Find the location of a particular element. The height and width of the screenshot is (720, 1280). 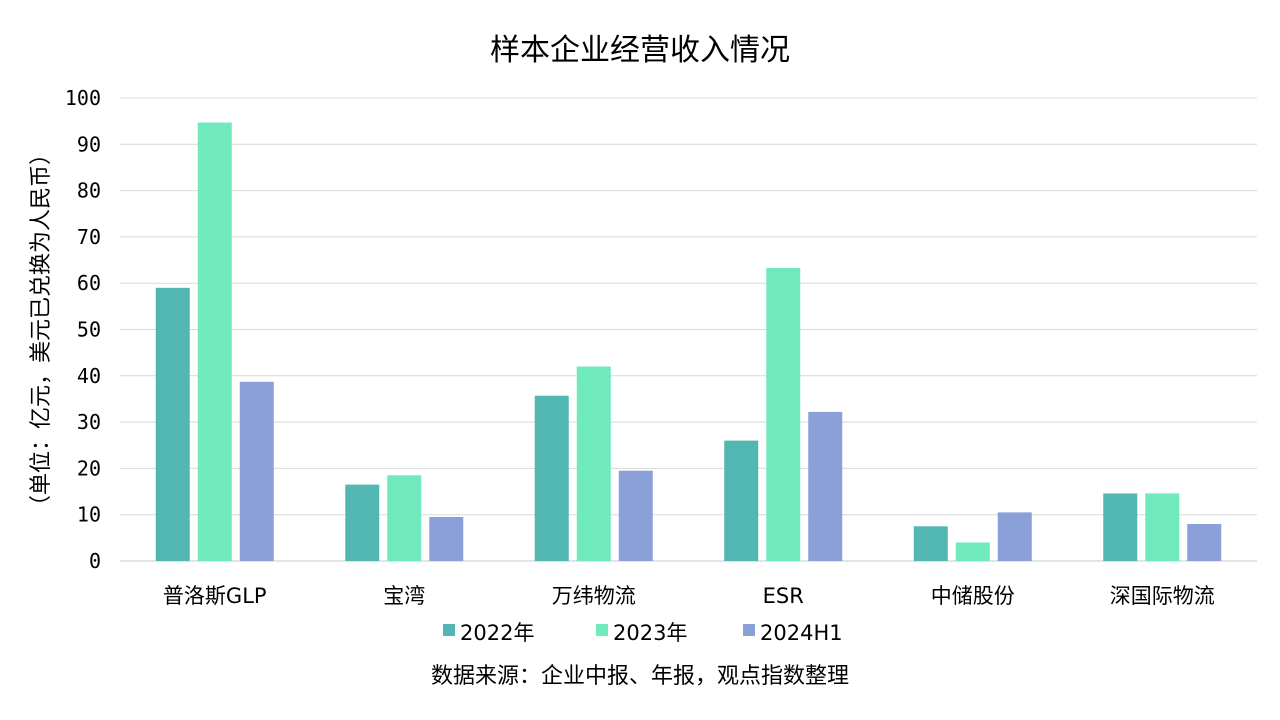

x-category-label: 深国际物流 is located at coordinates (1162, 596).